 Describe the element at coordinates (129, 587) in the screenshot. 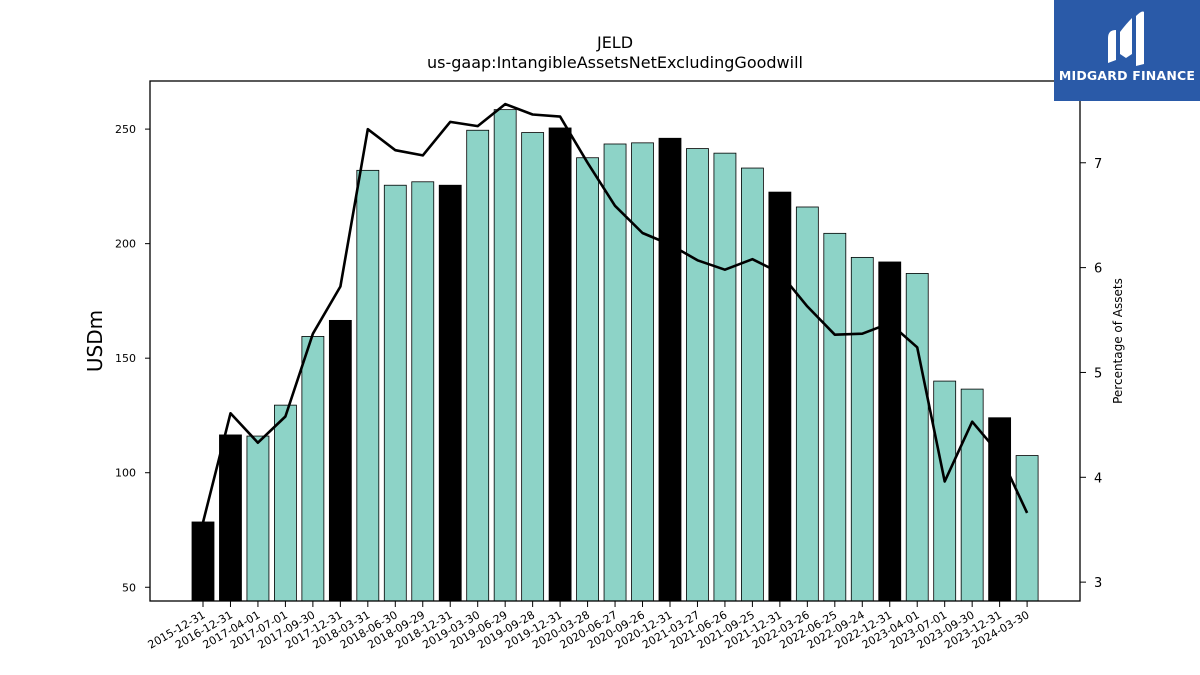

I see `y-tick-label: 50` at that location.